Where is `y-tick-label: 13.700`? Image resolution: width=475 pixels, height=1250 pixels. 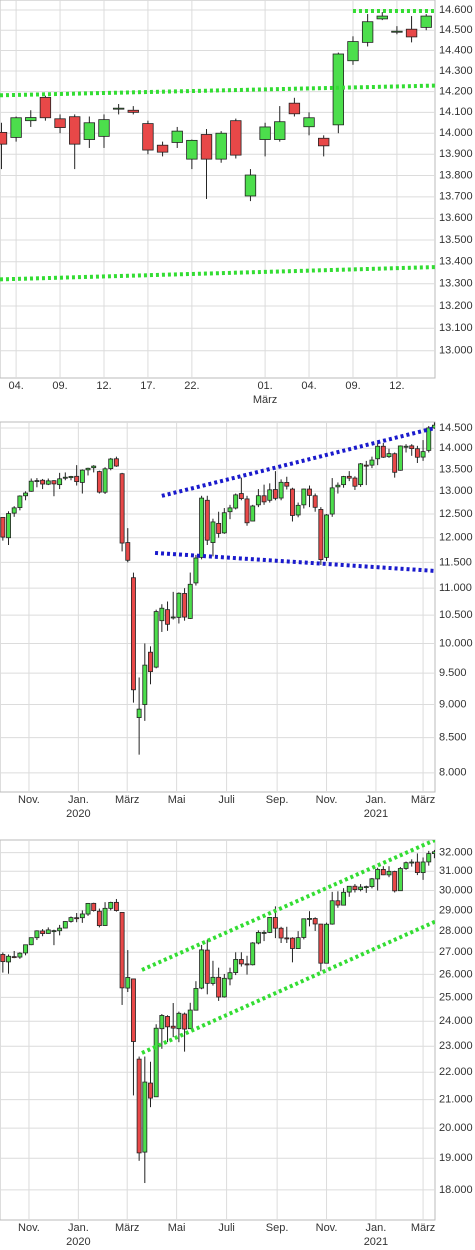 y-tick-label: 13.700 is located at coordinates (456, 197).